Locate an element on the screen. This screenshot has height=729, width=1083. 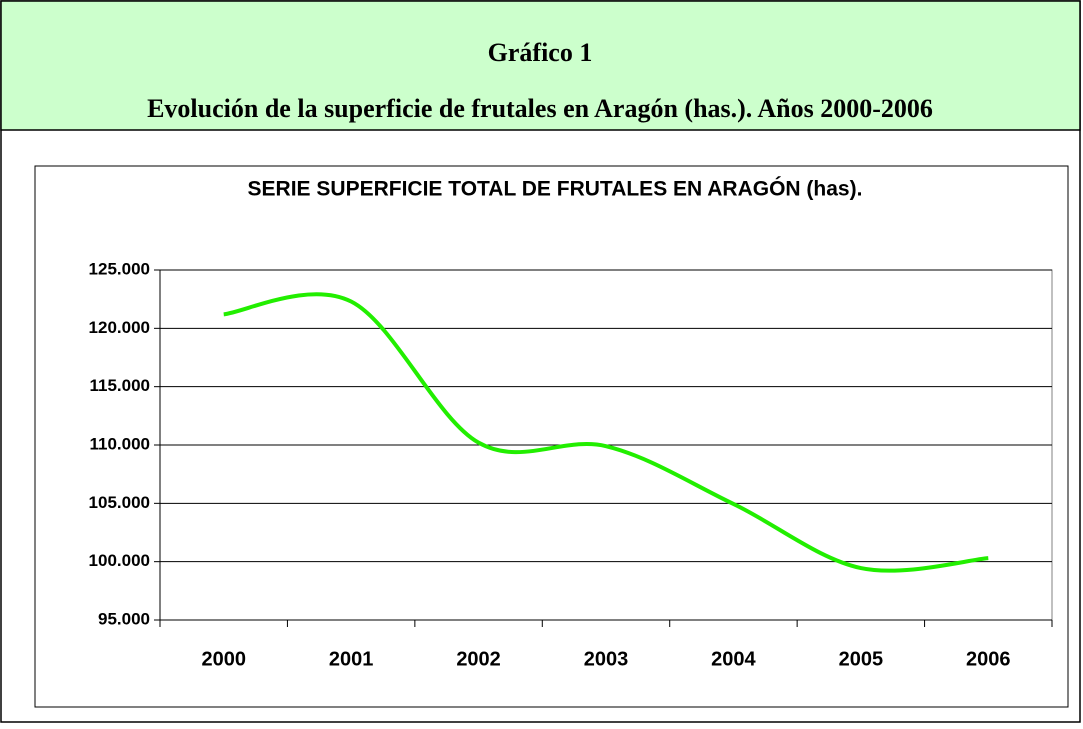
y-tick-label: 115.000 is located at coordinates (119, 385).